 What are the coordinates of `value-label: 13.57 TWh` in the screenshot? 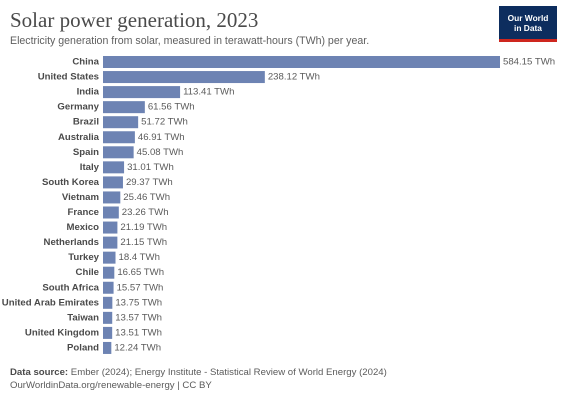 It's located at (138, 317).